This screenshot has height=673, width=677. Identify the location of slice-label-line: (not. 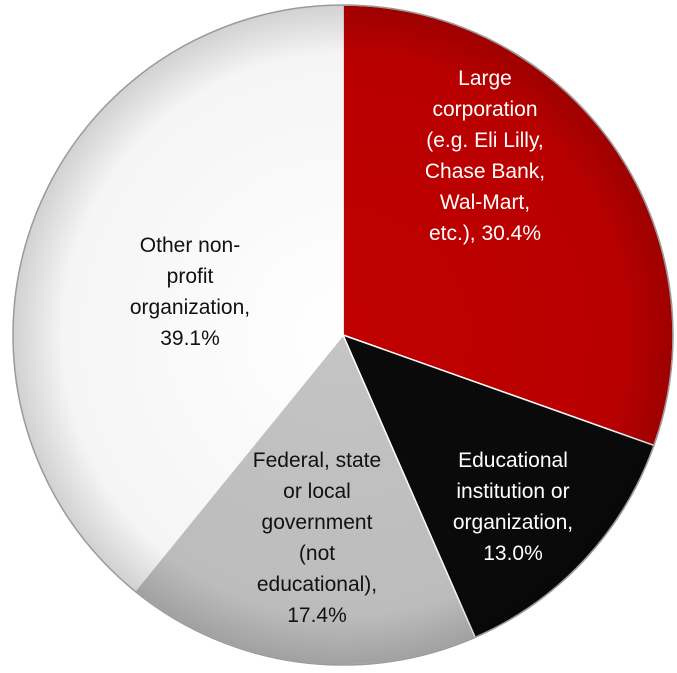
(317, 553).